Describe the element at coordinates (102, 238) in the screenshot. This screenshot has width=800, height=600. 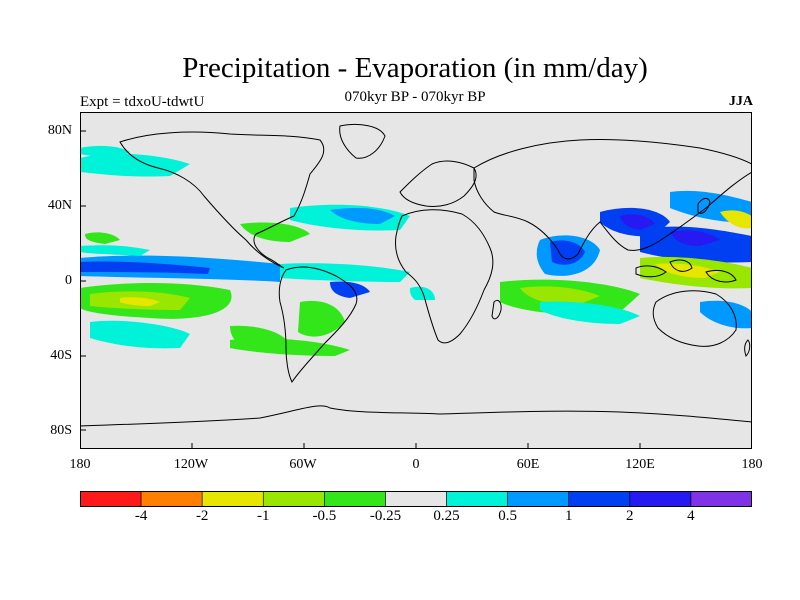
I see `subtropic-pacific-dry` at that location.